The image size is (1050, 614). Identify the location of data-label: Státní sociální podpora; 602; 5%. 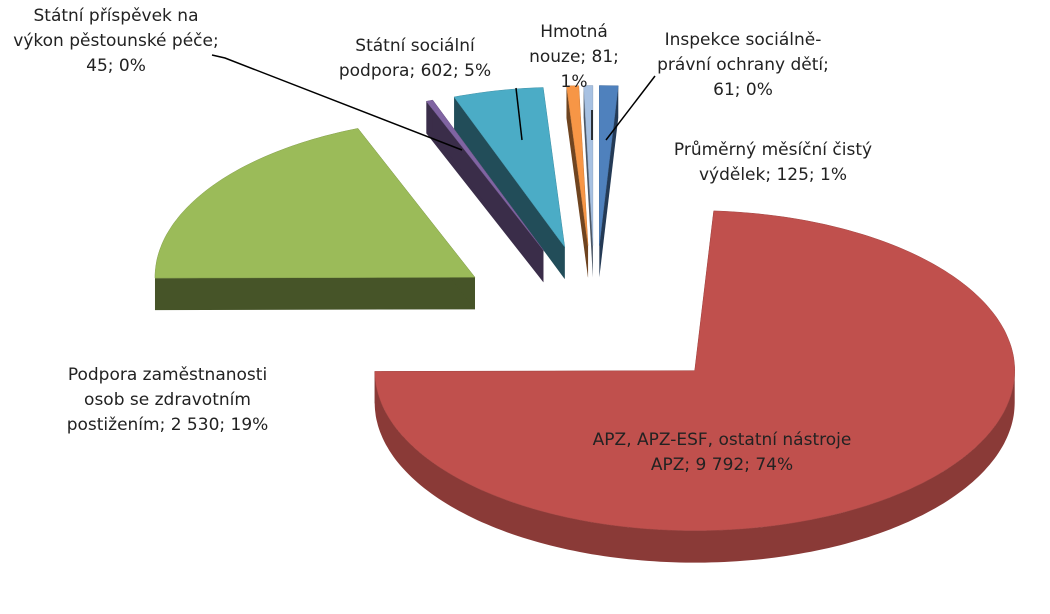
(415, 58).